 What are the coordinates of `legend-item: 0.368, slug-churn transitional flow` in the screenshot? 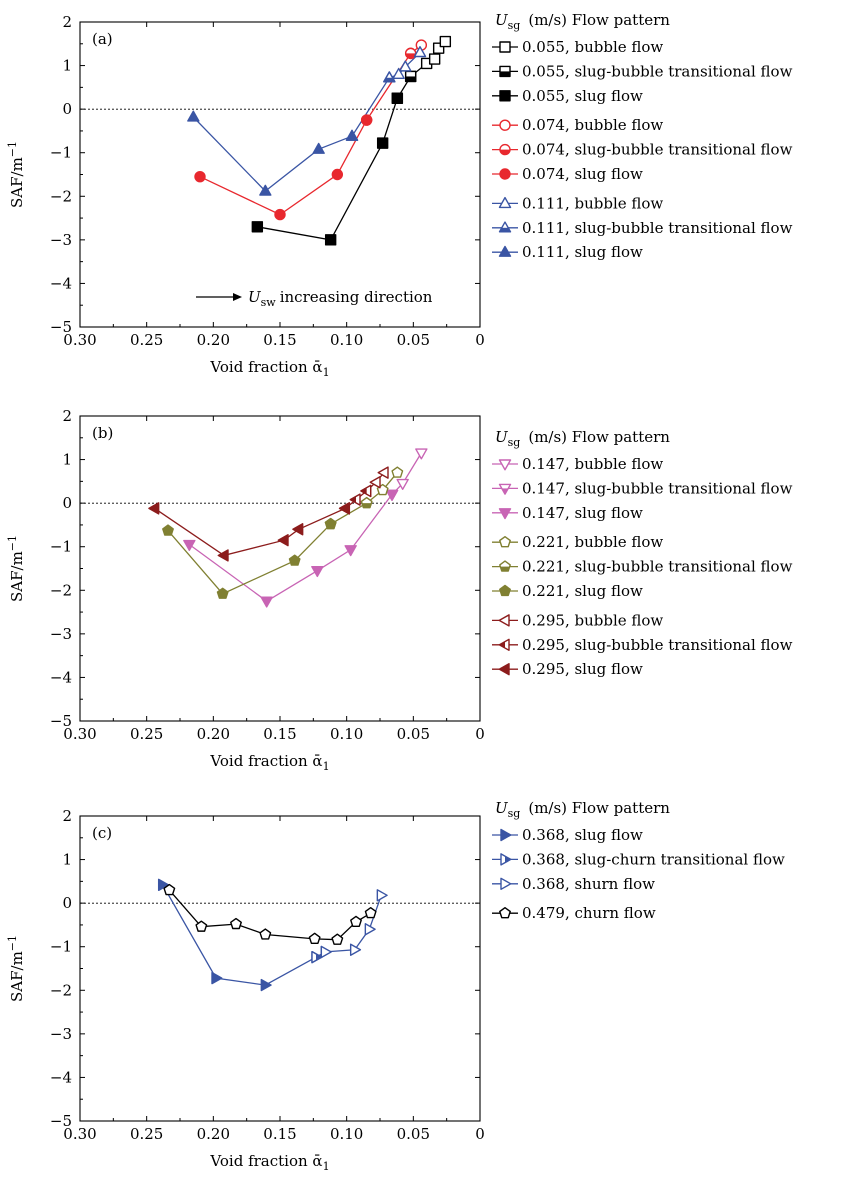 It's located at (638, 859).